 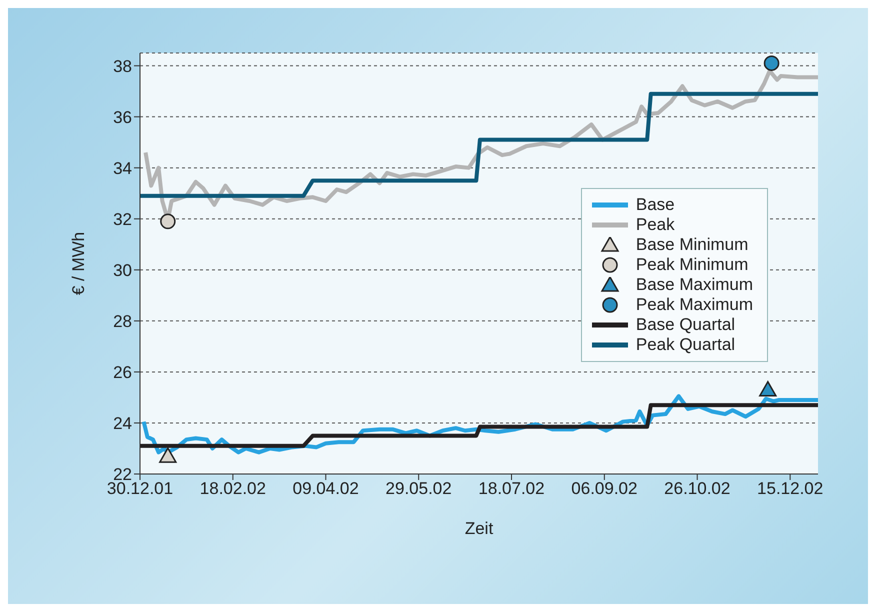 What do you see at coordinates (419, 488) in the screenshot?
I see `x-tick-label: 29.05.02` at bounding box center [419, 488].